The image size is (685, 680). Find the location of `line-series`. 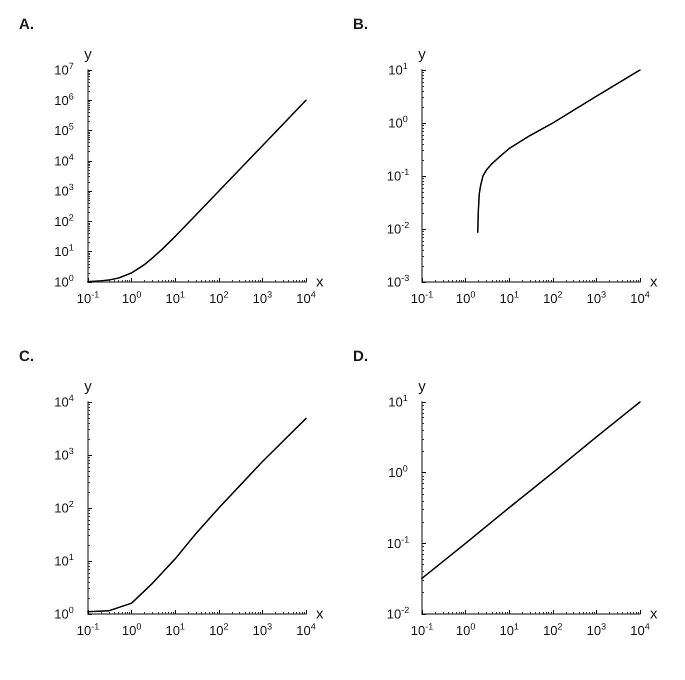

line-series is located at coordinates (531, 490).